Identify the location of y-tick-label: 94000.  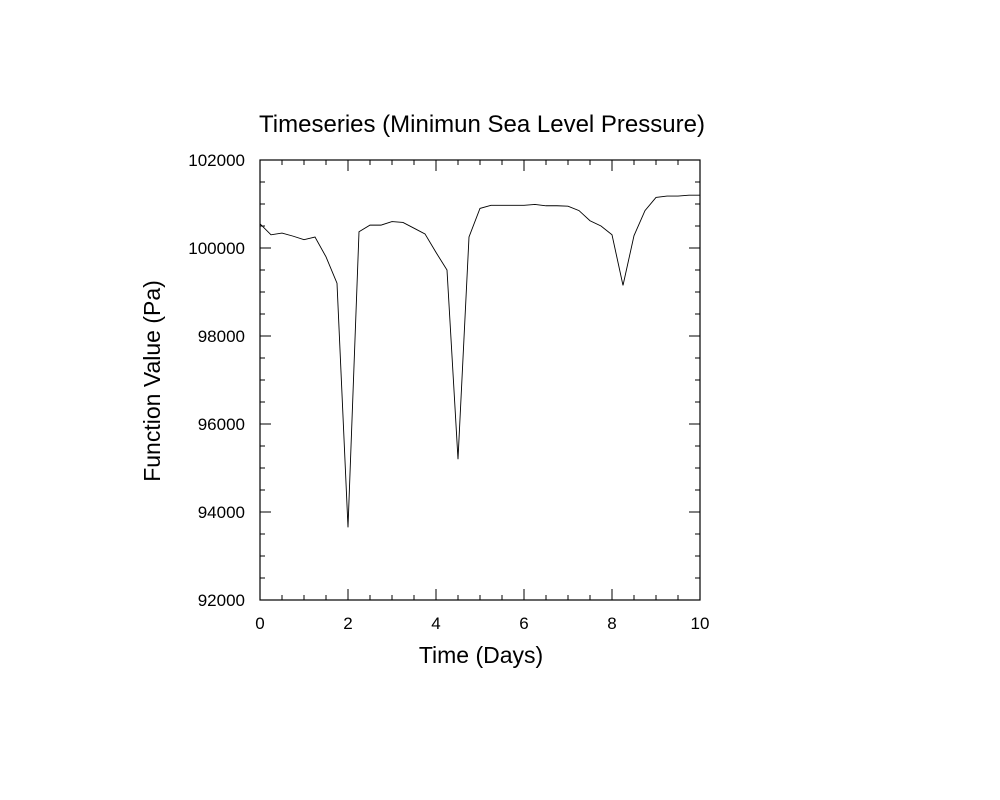
(221, 512).